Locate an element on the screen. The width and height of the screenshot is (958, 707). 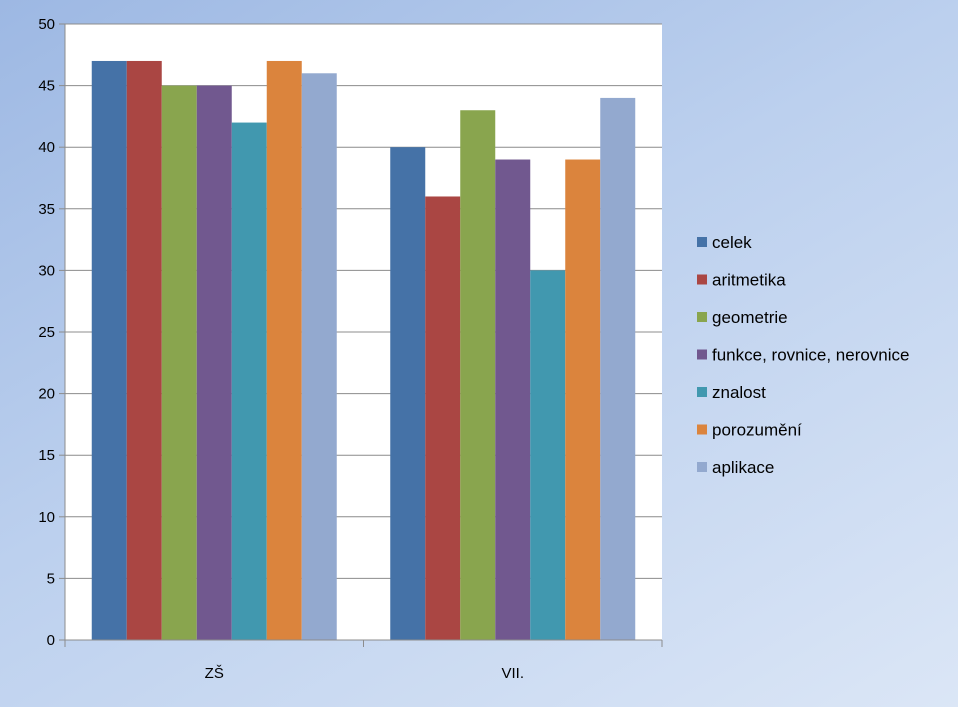
y-tick-label: 30 is located at coordinates (46, 270).